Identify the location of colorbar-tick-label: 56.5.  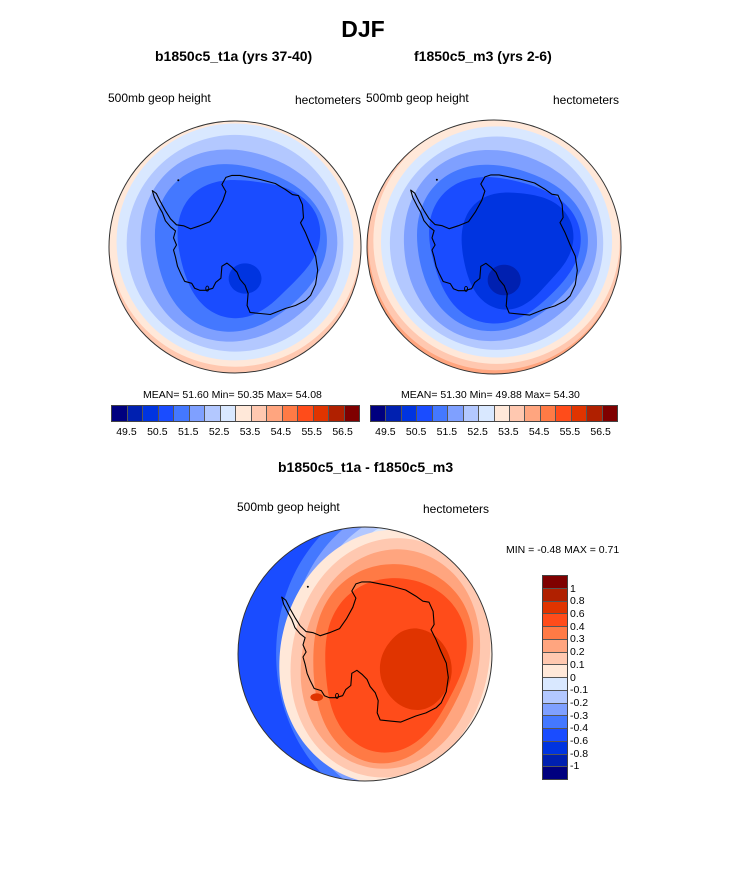
(342, 432).